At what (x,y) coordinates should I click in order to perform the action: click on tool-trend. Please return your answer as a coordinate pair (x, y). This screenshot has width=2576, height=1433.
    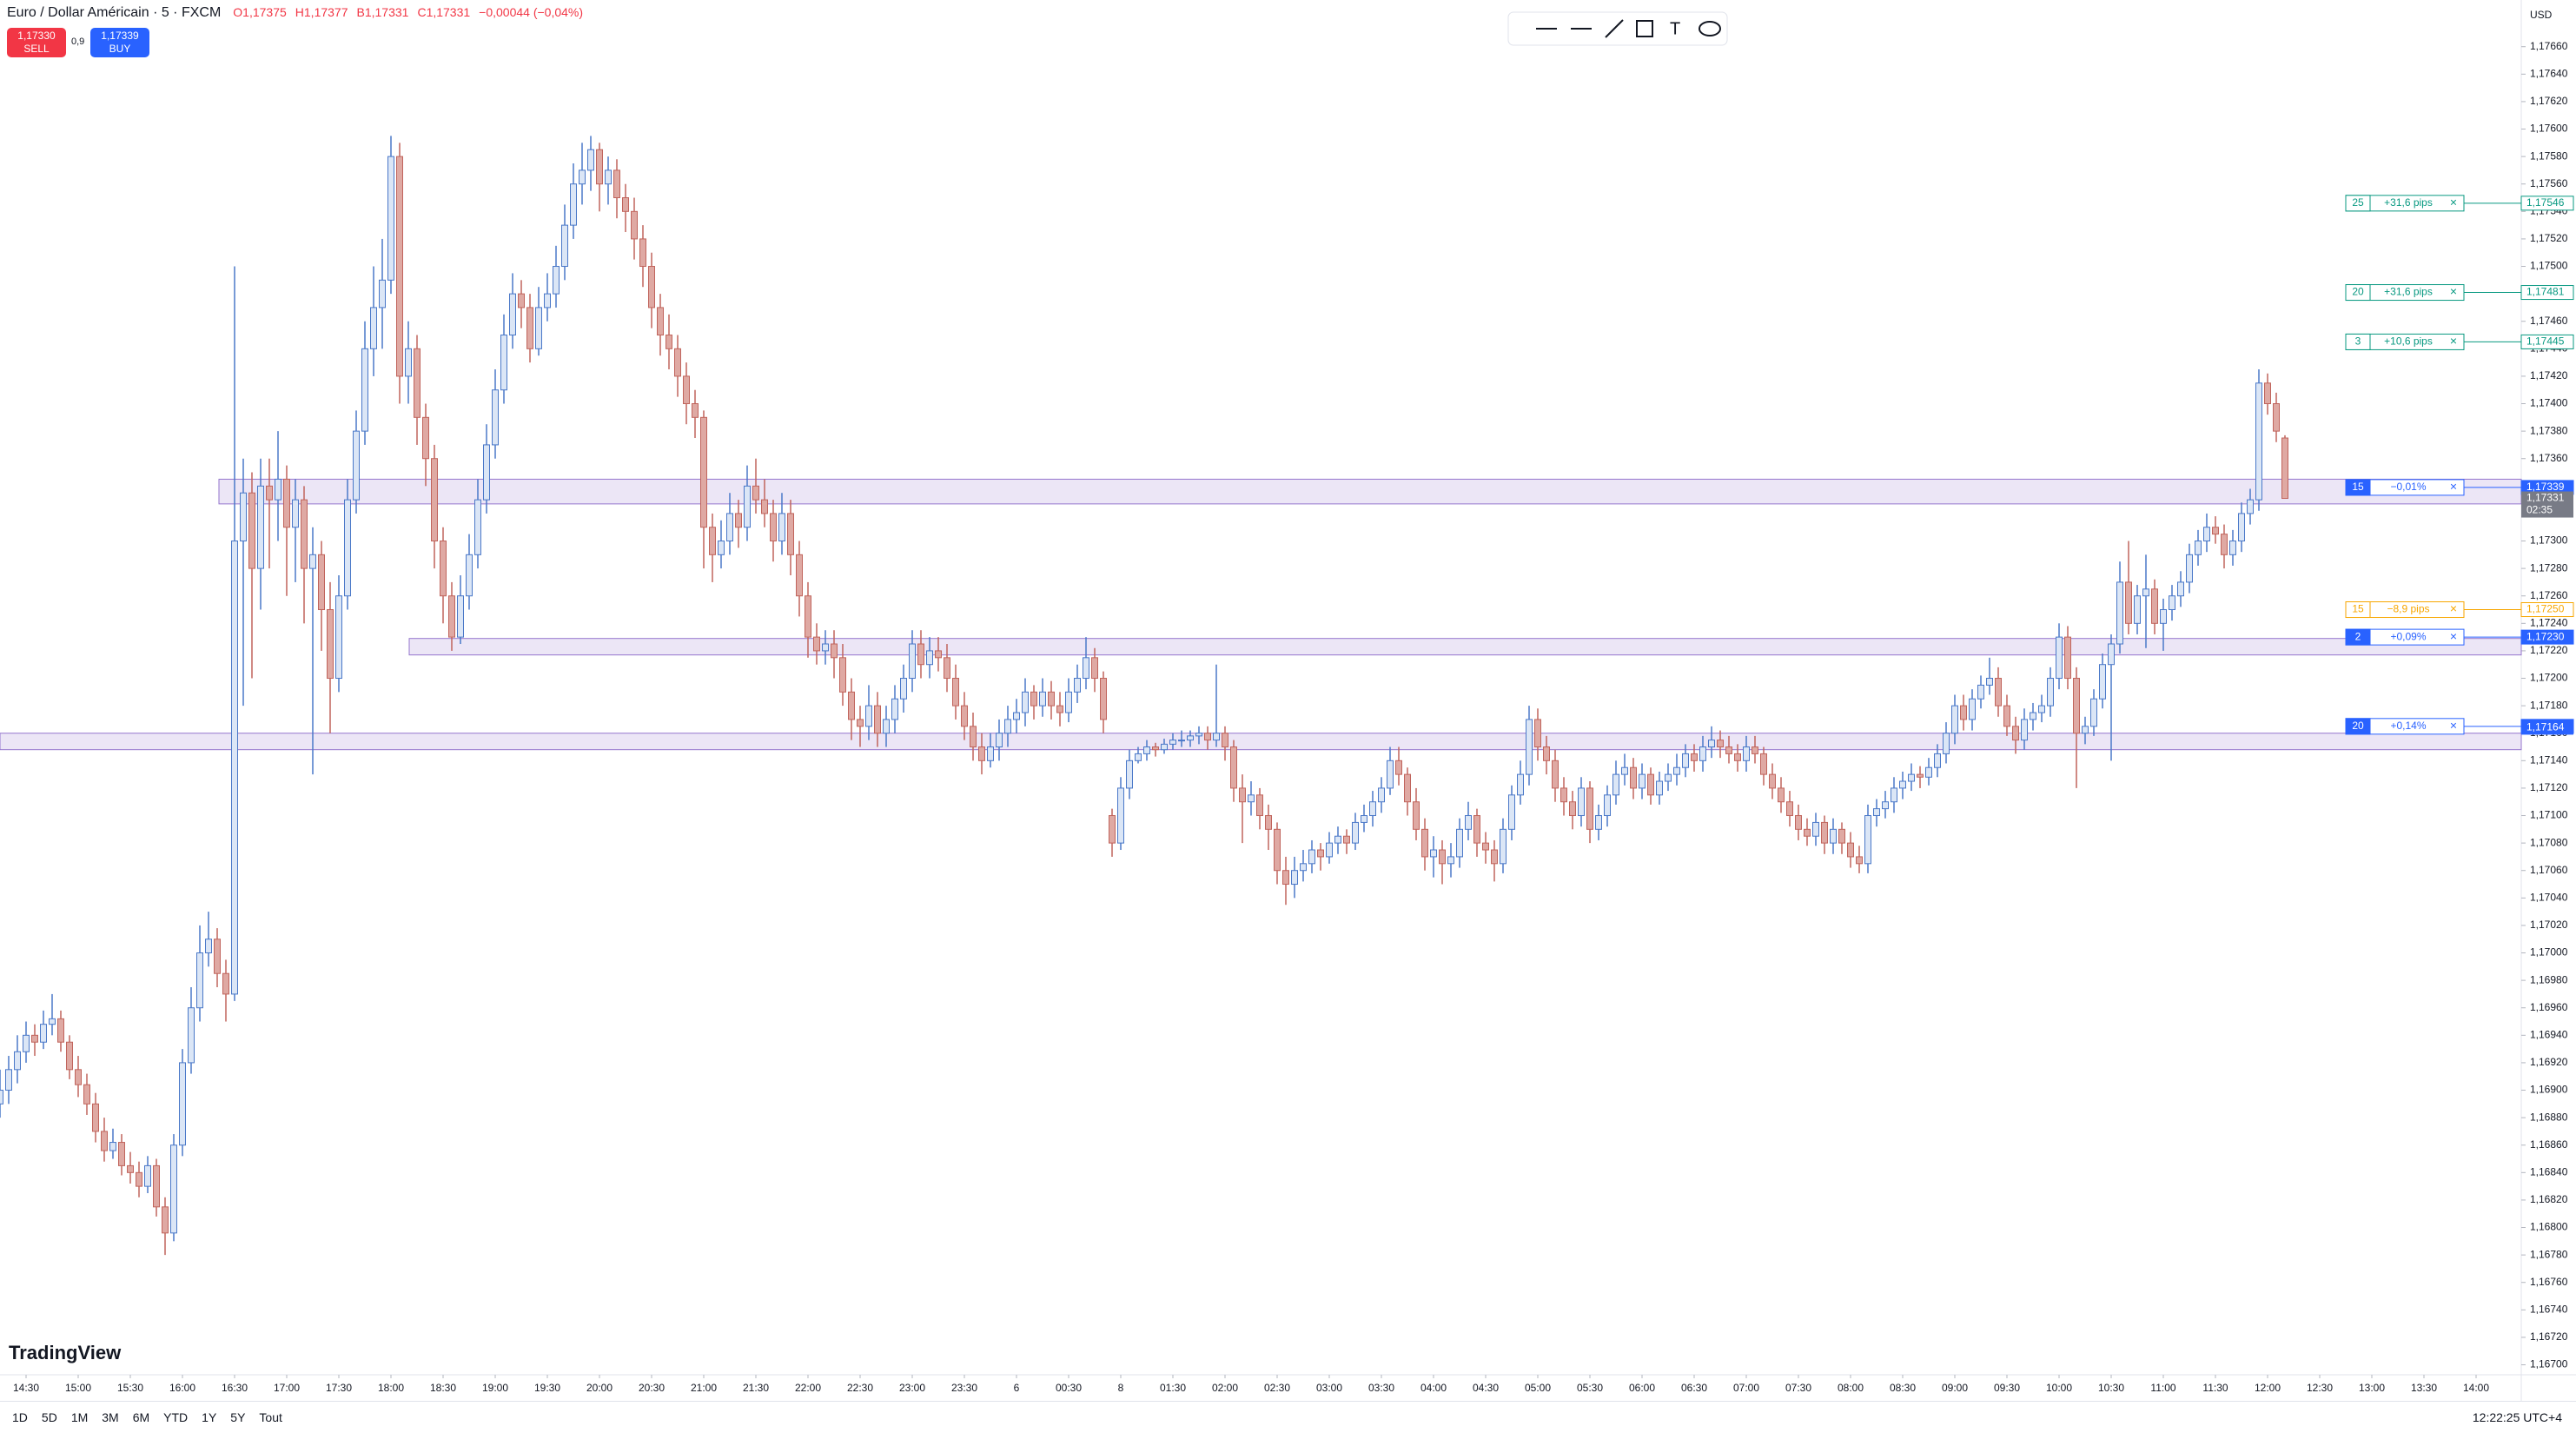
    Looking at the image, I should click on (1614, 28).